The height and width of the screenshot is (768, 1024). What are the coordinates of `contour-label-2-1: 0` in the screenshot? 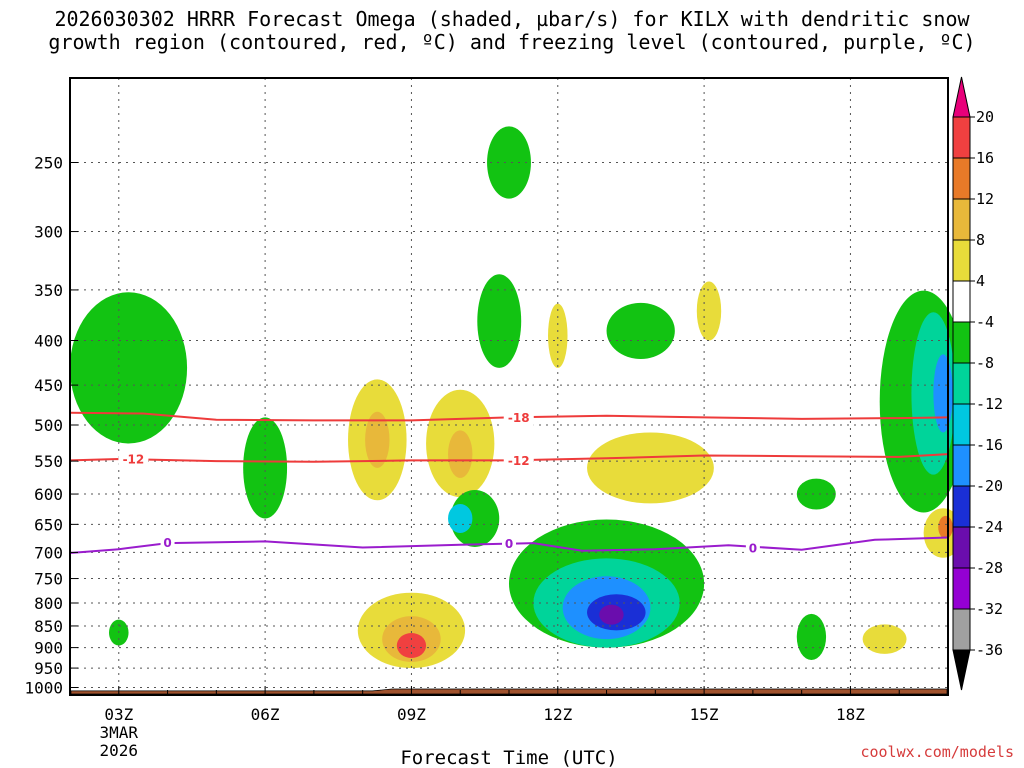 It's located at (509, 544).